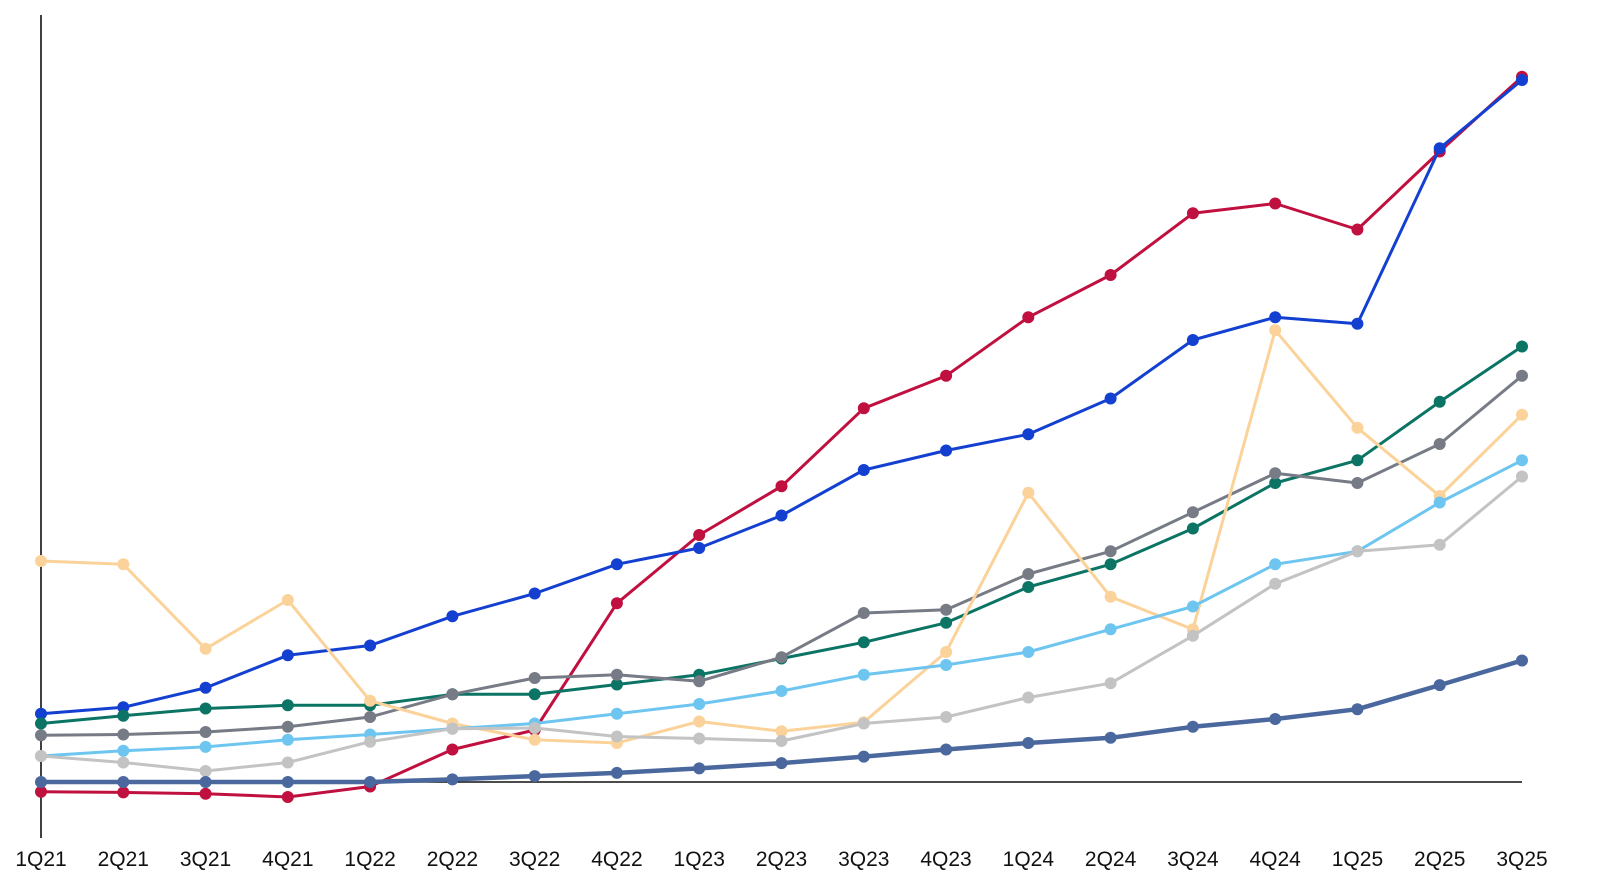 The height and width of the screenshot is (895, 1600). Describe the element at coordinates (699, 859) in the screenshot. I see `x-tick-label: 1Q23` at that location.